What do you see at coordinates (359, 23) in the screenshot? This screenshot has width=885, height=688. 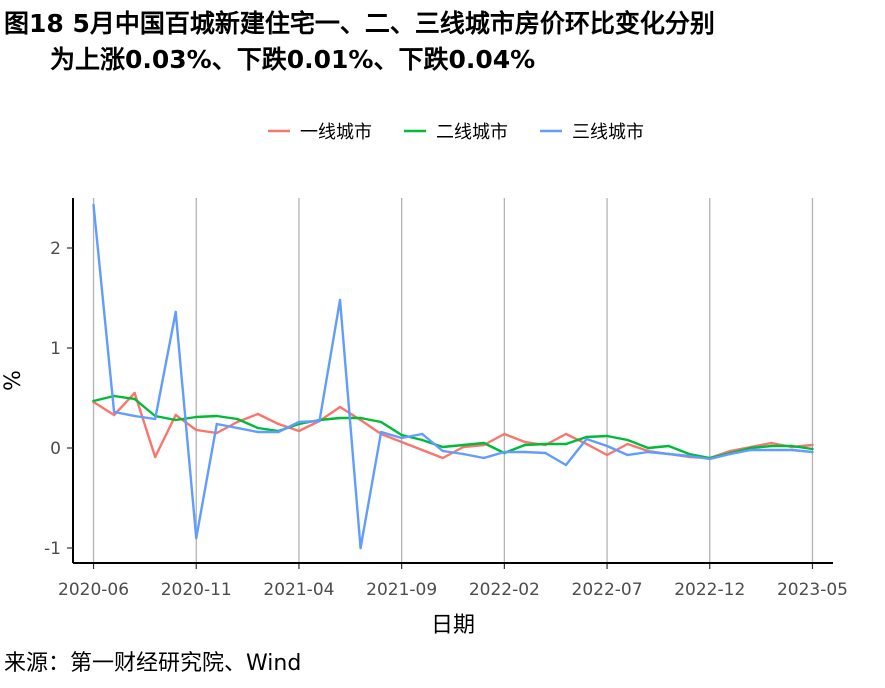 I see `chart-title-line1: 图18 5月中国百城新建住宅一、二、三线城市房价环比变化分别` at bounding box center [359, 23].